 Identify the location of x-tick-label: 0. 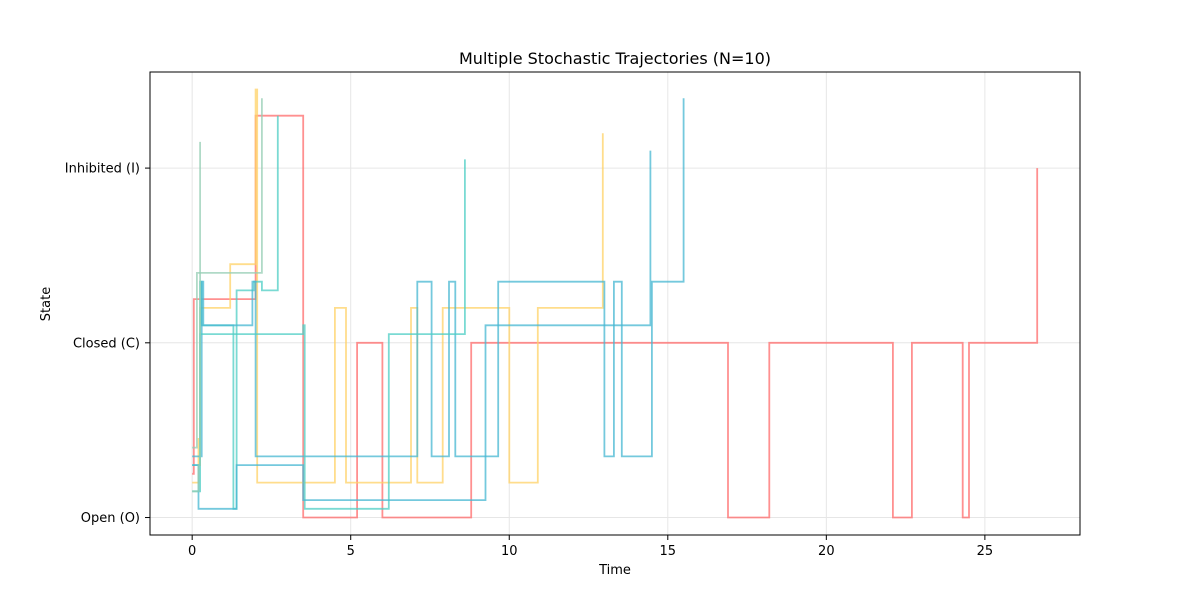
(192, 551).